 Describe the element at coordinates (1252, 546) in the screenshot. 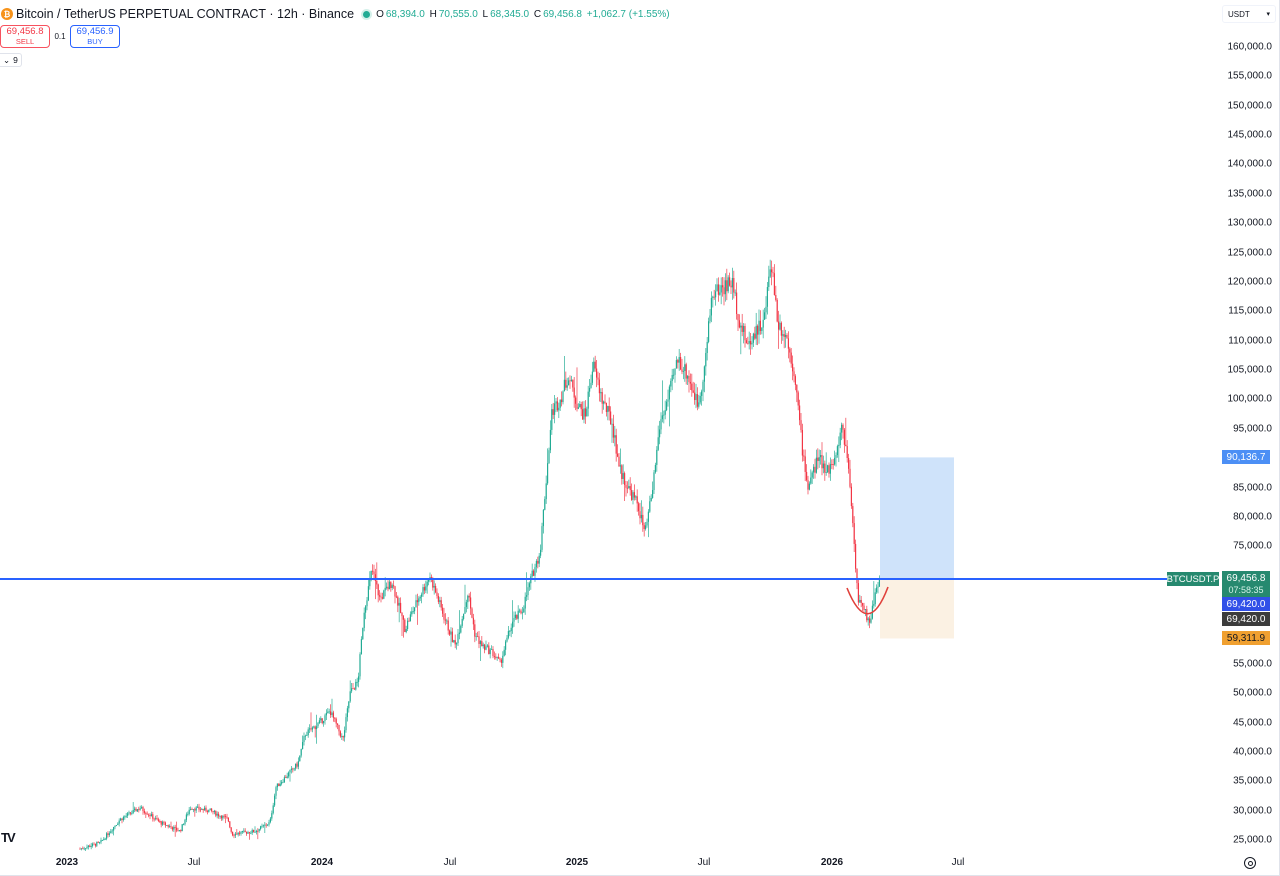

I see `price-tick: 75,000.0` at that location.